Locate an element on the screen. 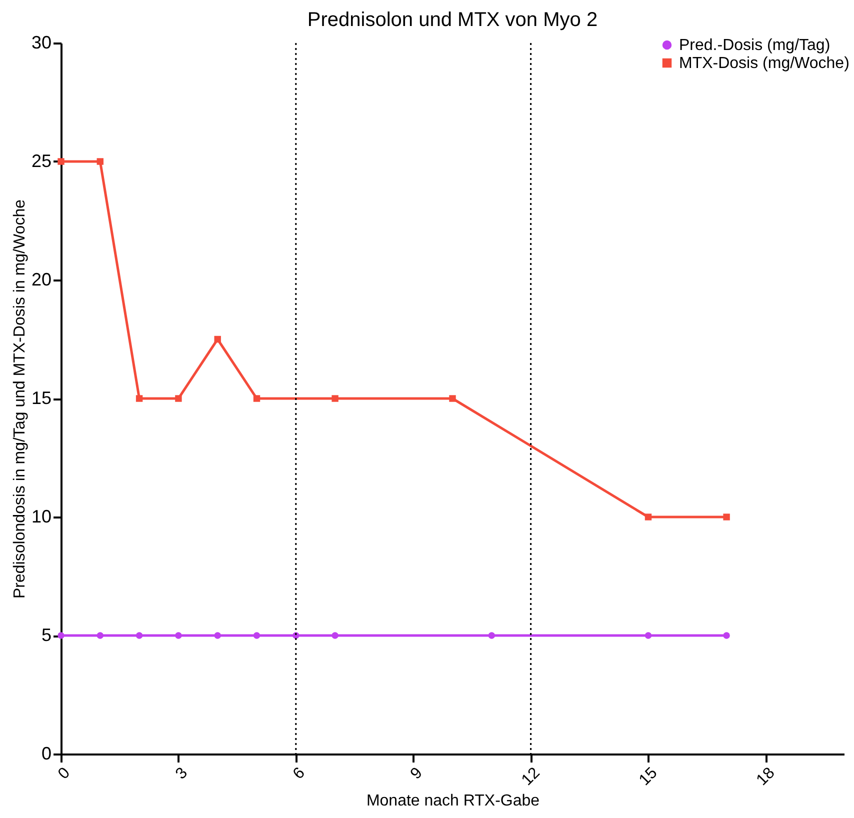  y-tick-label: 10 is located at coordinates (41, 516).